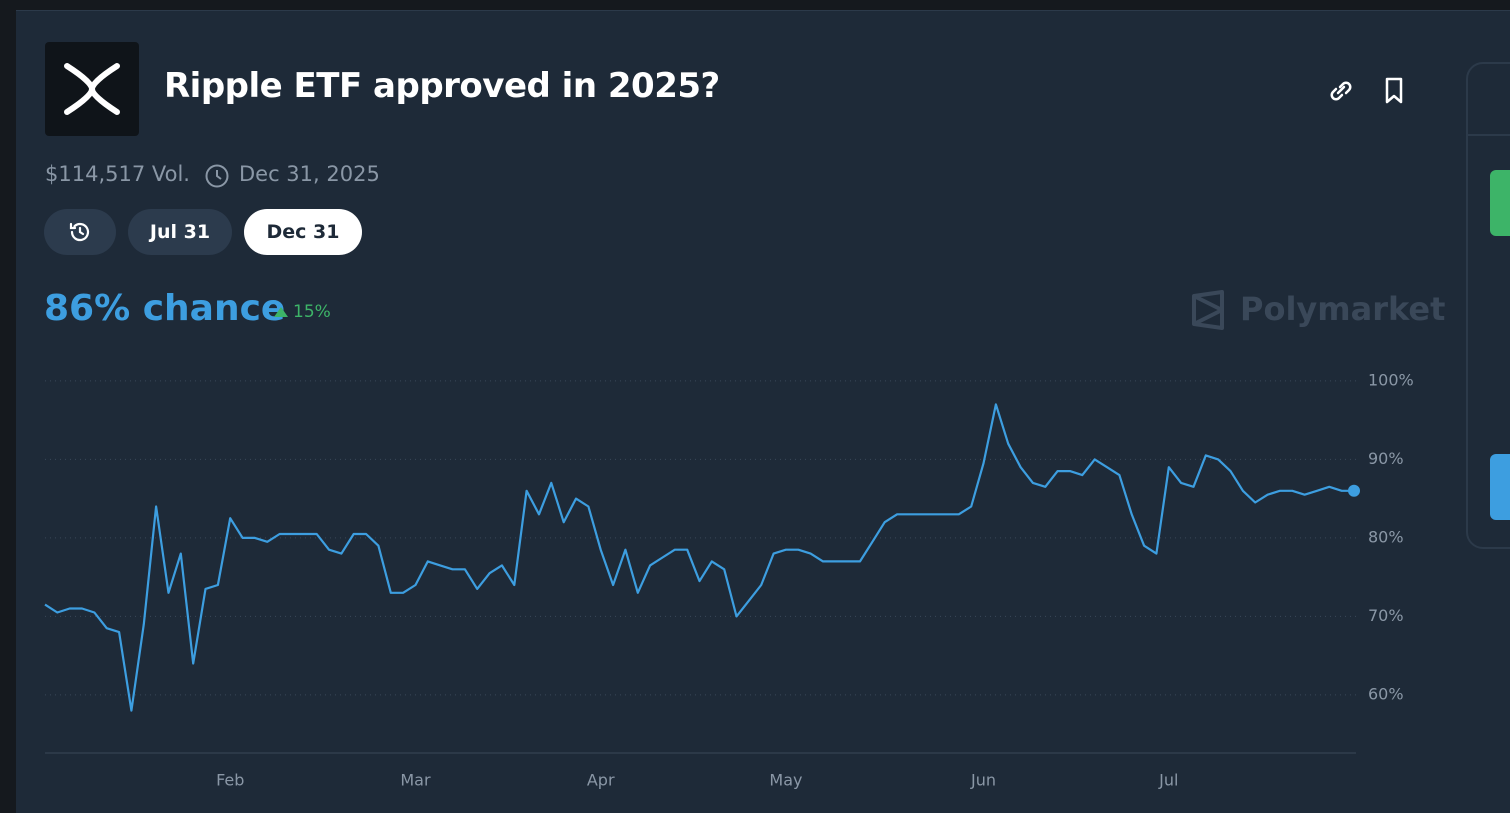 This screenshot has height=813, width=1510. What do you see at coordinates (312, 312) in the screenshot?
I see `change: 15%` at bounding box center [312, 312].